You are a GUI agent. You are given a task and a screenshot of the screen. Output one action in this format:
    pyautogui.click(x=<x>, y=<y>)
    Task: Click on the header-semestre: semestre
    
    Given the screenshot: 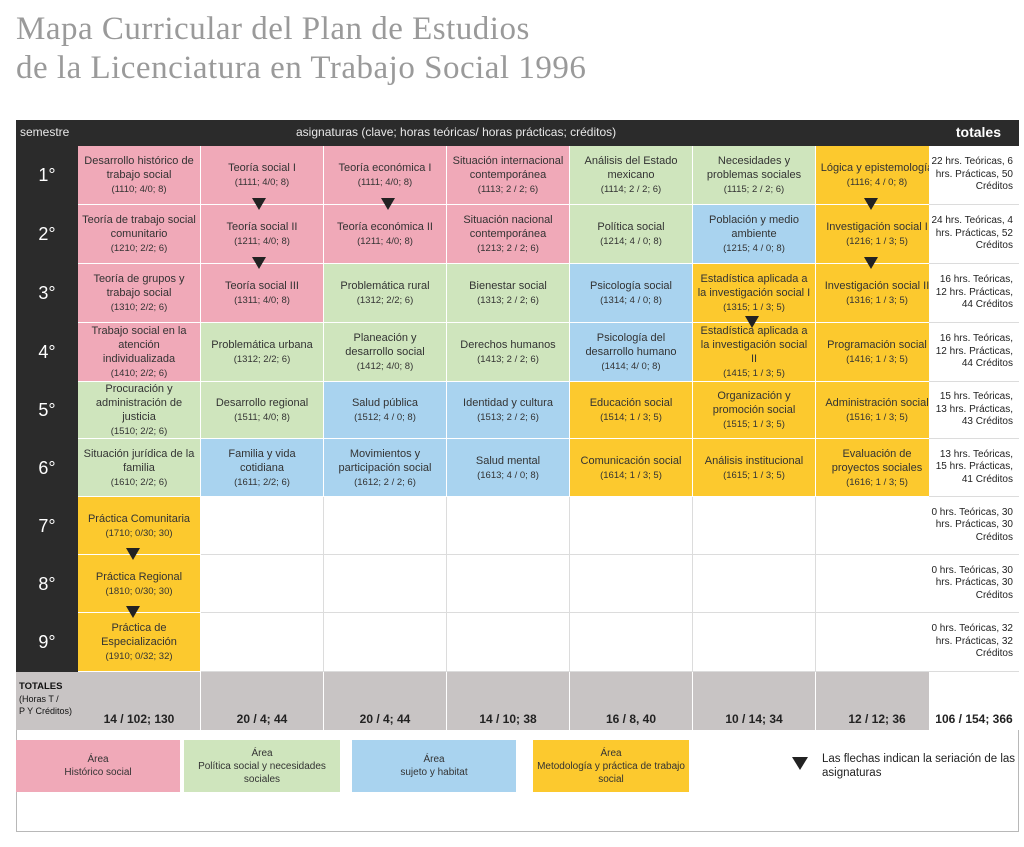 What is the action you would take?
    pyautogui.click(x=45, y=132)
    